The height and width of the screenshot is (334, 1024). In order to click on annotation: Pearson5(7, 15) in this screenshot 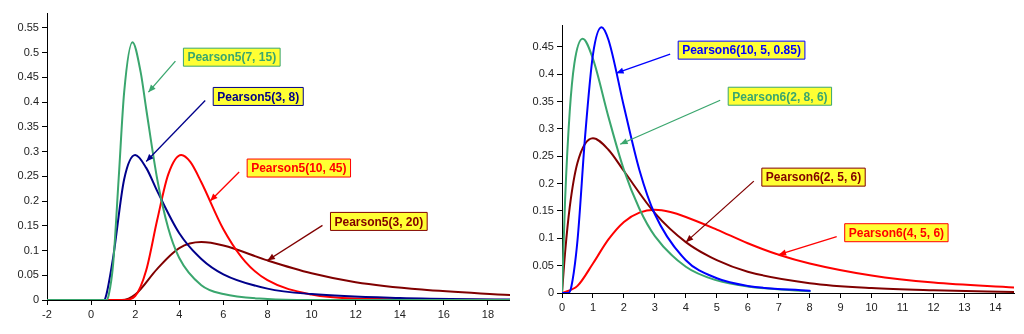, I will do `click(232, 57)`.